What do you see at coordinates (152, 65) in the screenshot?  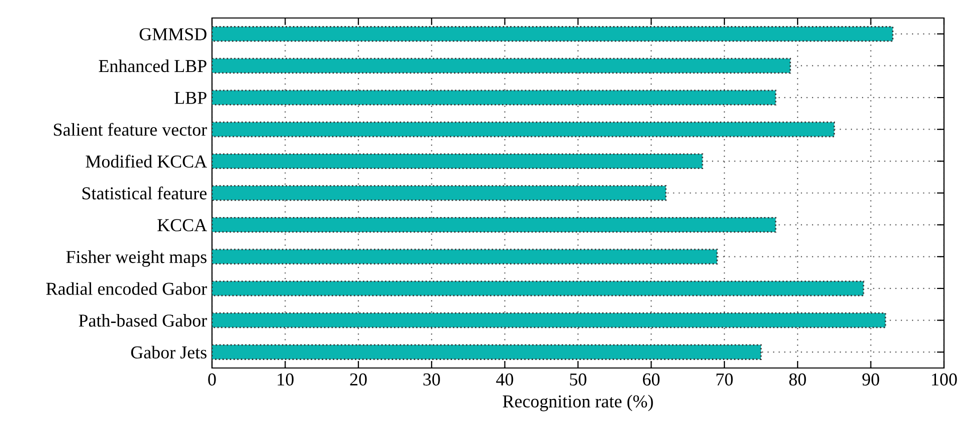 I see `y-tick-label: Enhanced LBP` at bounding box center [152, 65].